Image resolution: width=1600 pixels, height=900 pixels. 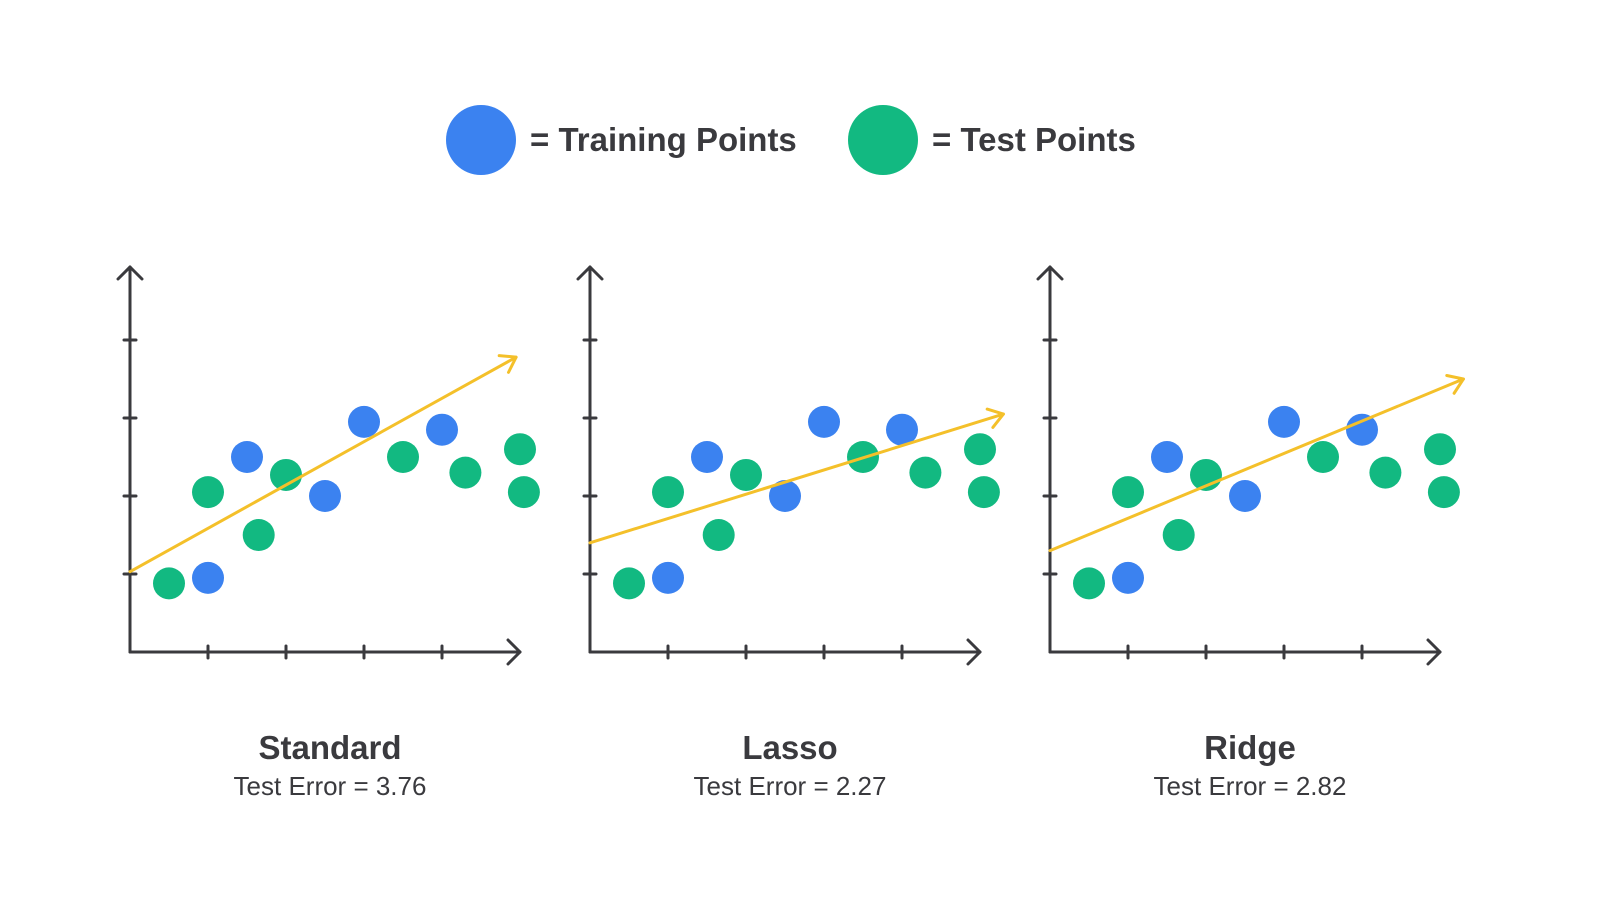 I want to click on caption-ridge: Ridge Test Error = 2.82, so click(x=1250, y=765).